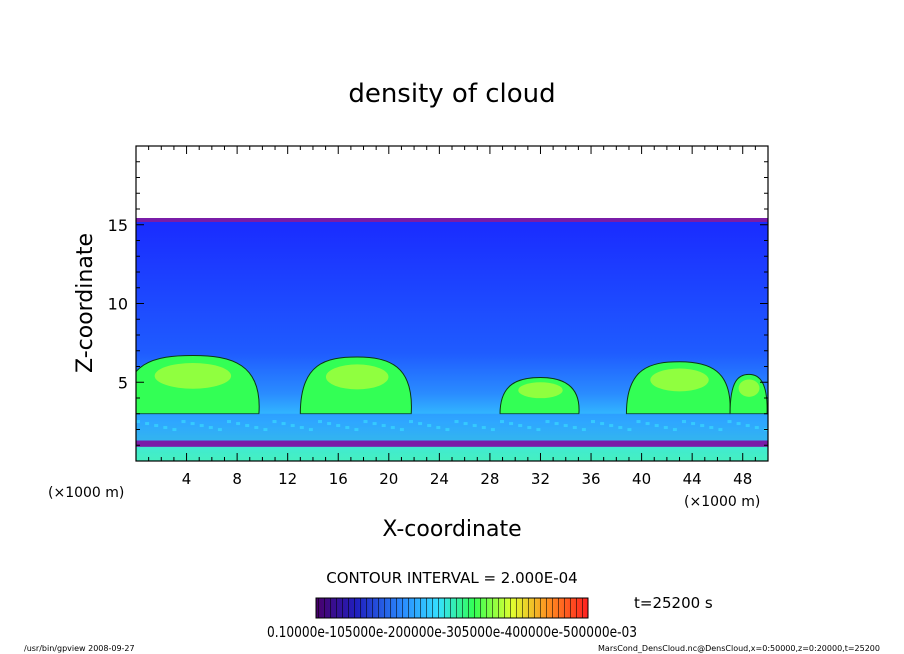 Image resolution: width=904 pixels, height=654 pixels. Describe the element at coordinates (86, 493) in the screenshot. I see `x-units-left: (×1000 m)` at that location.